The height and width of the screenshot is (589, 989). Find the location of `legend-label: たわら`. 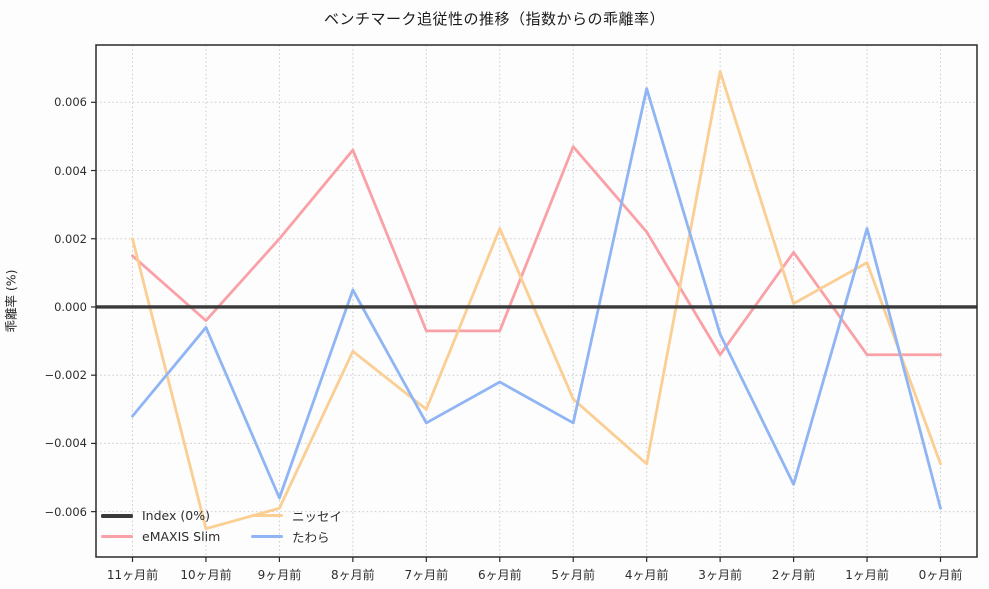

legend-label: たわら is located at coordinates (311, 537).